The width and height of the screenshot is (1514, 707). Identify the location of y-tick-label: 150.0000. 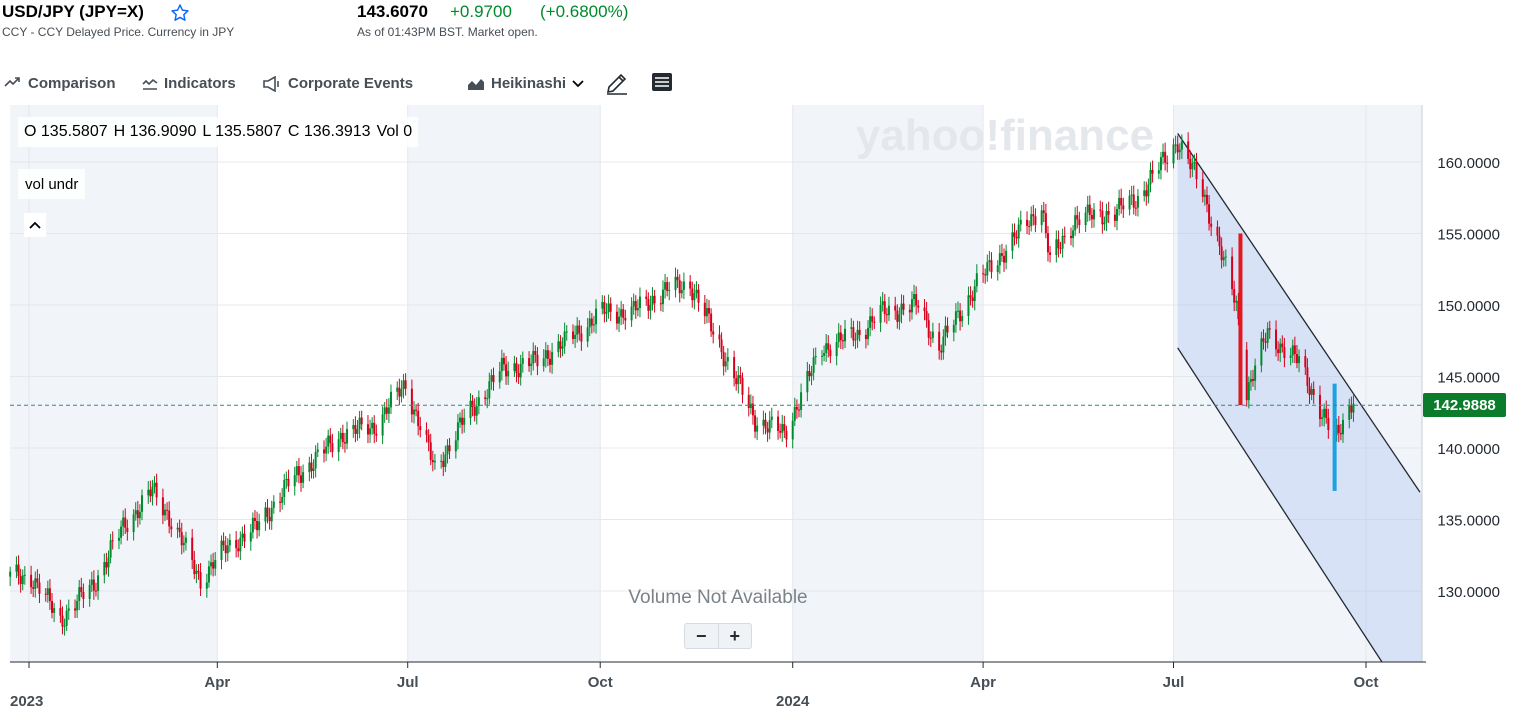
(1468, 306).